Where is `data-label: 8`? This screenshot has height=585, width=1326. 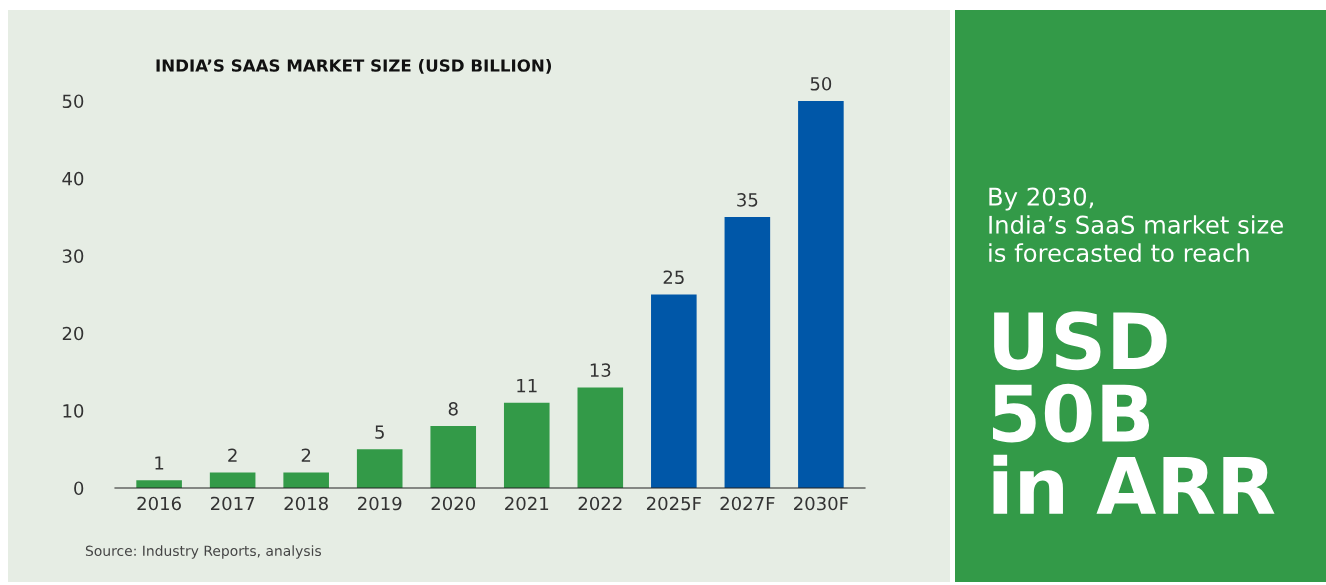
data-label: 8 is located at coordinates (453, 408).